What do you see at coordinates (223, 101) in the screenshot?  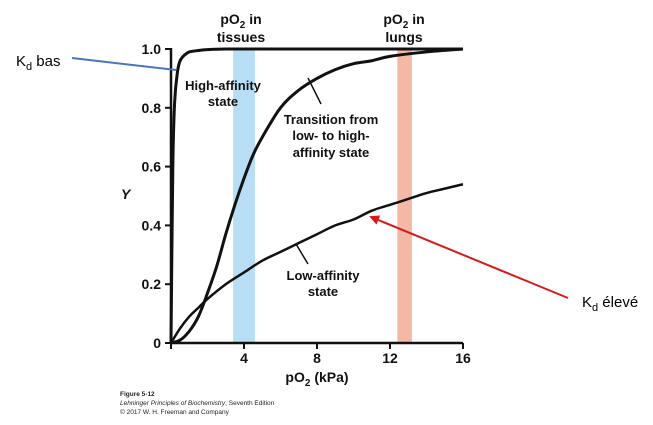 I see `high-affinity-label-line2: state` at bounding box center [223, 101].